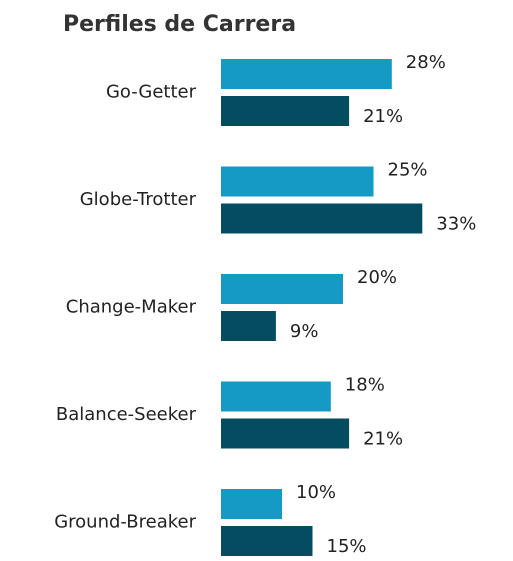  Describe the element at coordinates (138, 199) in the screenshot. I see `category-label: Globe-Trotter` at that location.